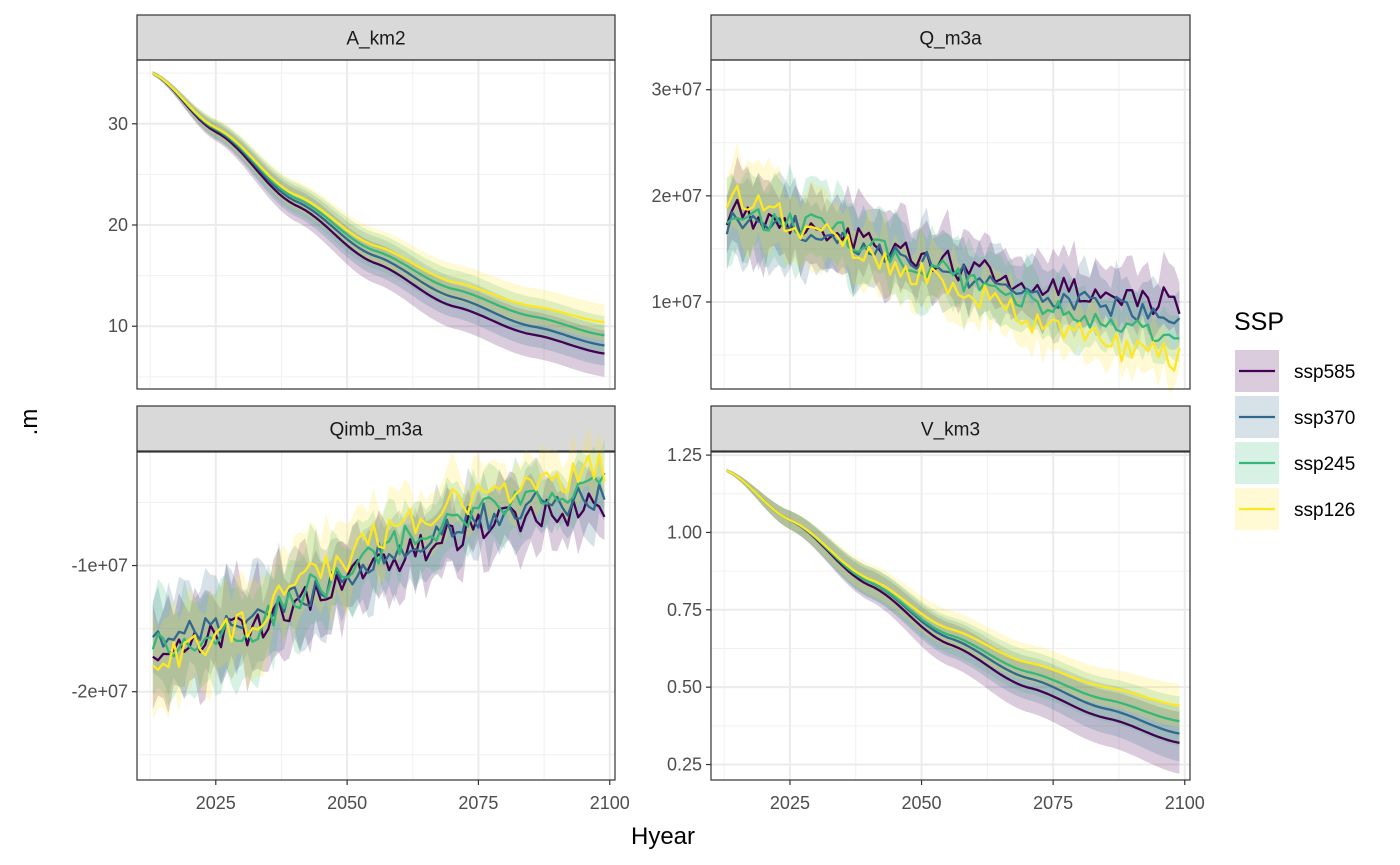  I want to click on facet-strip-label: Q_m3a, so click(950, 39).